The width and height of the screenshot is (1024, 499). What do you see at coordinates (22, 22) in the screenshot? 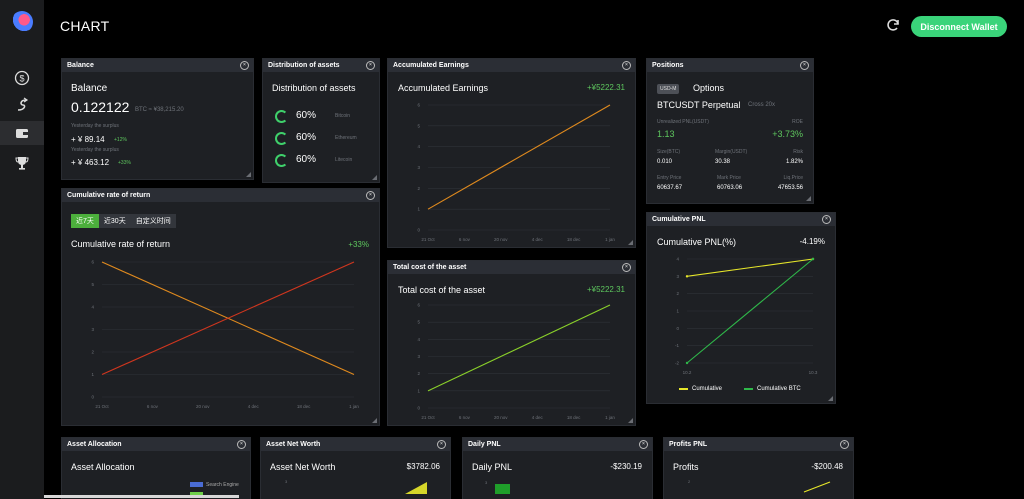
I see `app-logo` at bounding box center [22, 22].